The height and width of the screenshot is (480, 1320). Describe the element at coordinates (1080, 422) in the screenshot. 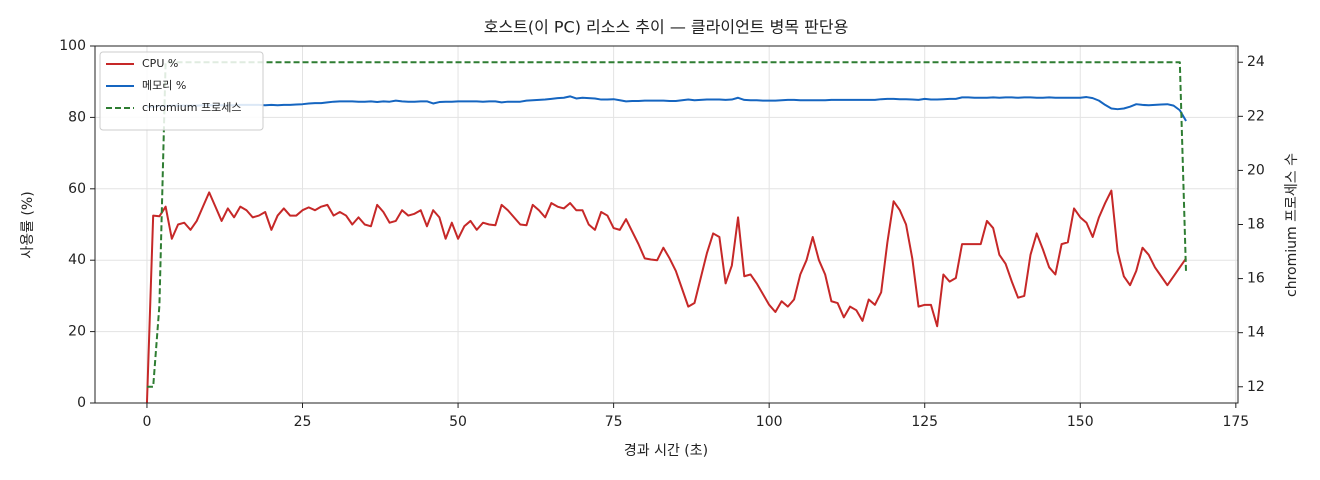

I see `x-tick-label: 150` at that location.